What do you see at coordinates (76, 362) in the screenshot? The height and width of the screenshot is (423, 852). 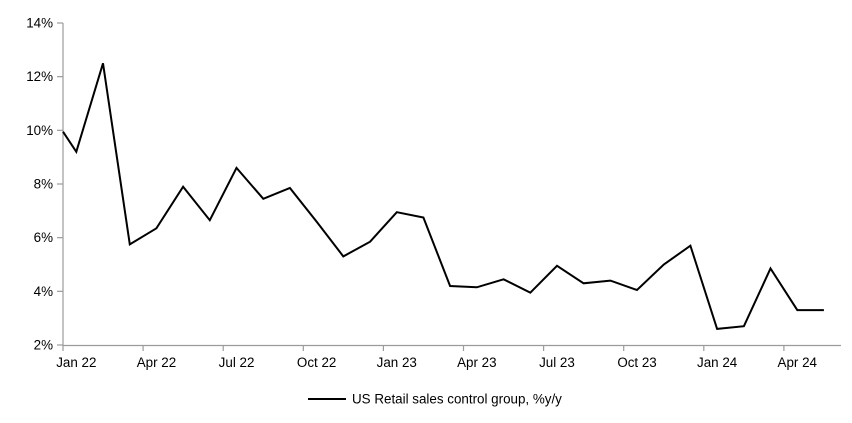 I see `x-axis-label-jan-22: Jan 22` at bounding box center [76, 362].